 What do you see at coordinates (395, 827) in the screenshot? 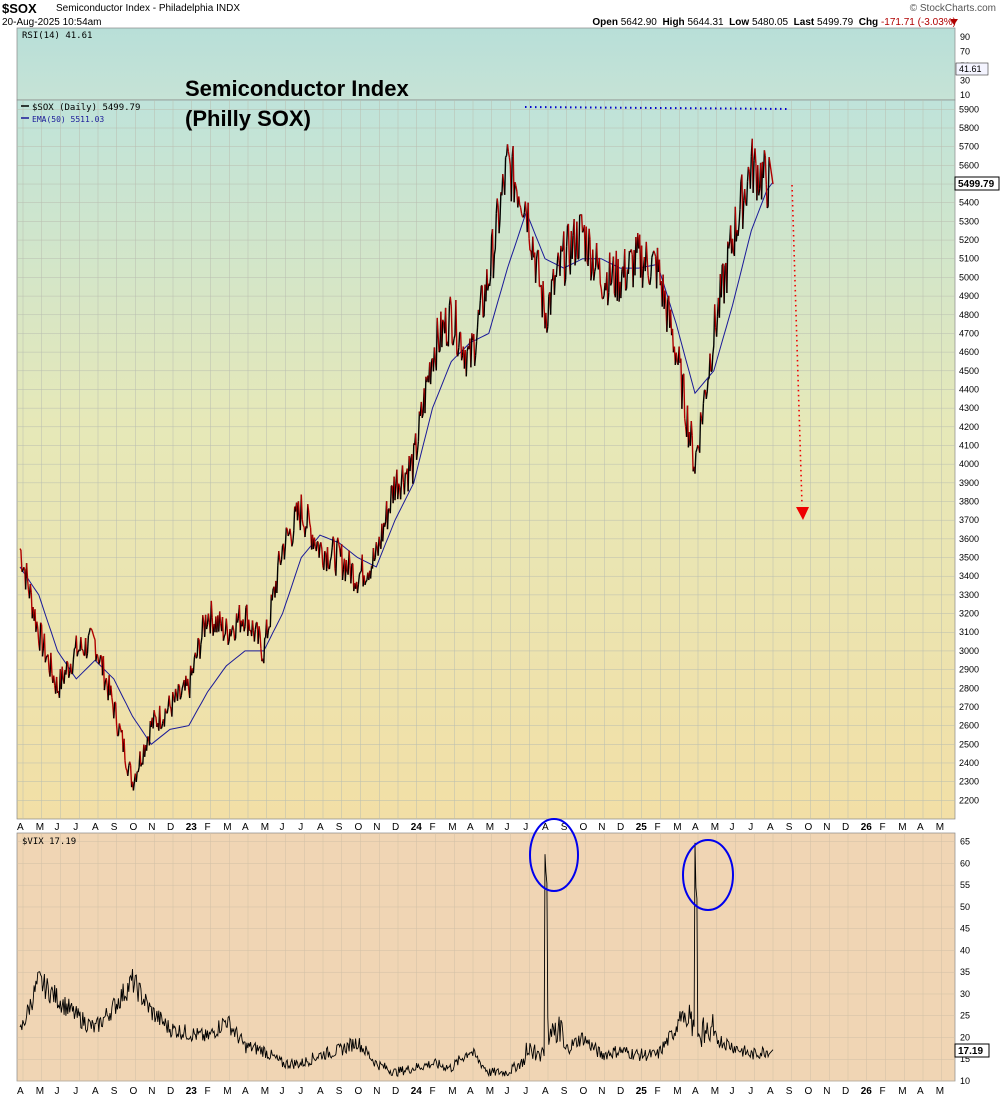
I see `month-tick-label: D` at bounding box center [395, 827].